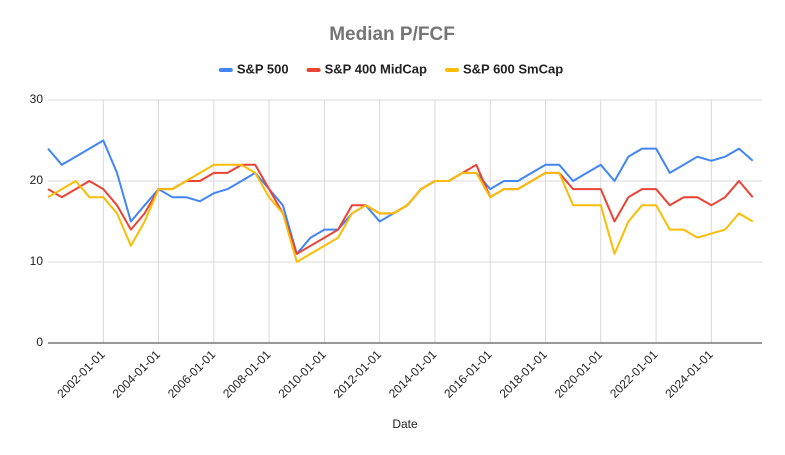 The height and width of the screenshot is (455, 785). I want to click on y-tick-label: 20, so click(37, 180).